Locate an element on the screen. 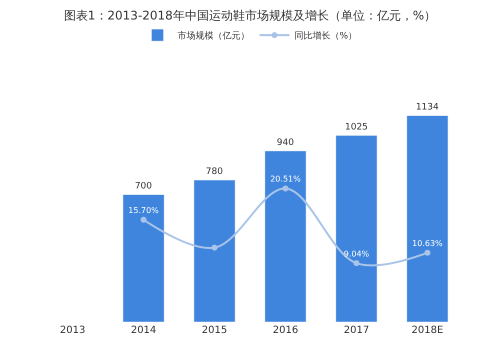 The image size is (500, 362). legend-label: 同比增长（%） is located at coordinates (326, 36).